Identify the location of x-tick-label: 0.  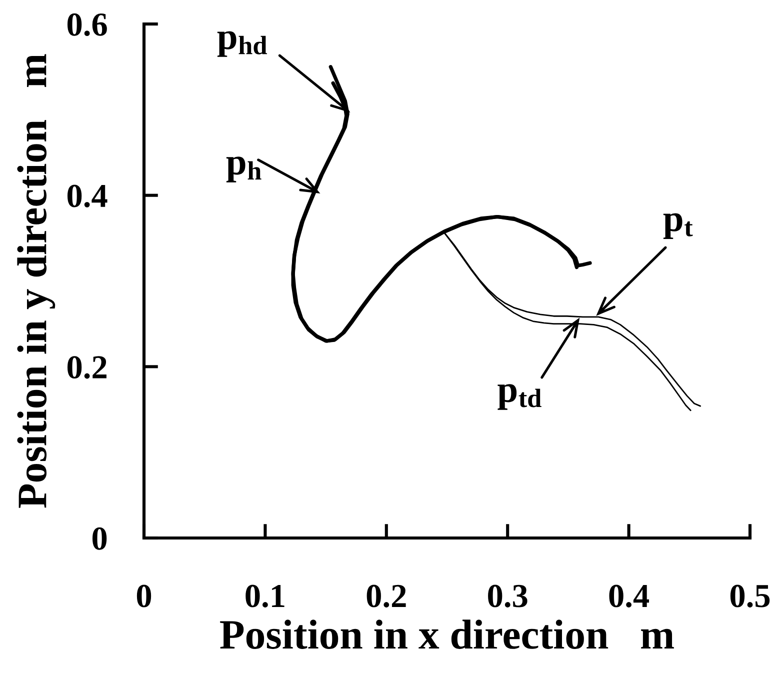
(144, 596).